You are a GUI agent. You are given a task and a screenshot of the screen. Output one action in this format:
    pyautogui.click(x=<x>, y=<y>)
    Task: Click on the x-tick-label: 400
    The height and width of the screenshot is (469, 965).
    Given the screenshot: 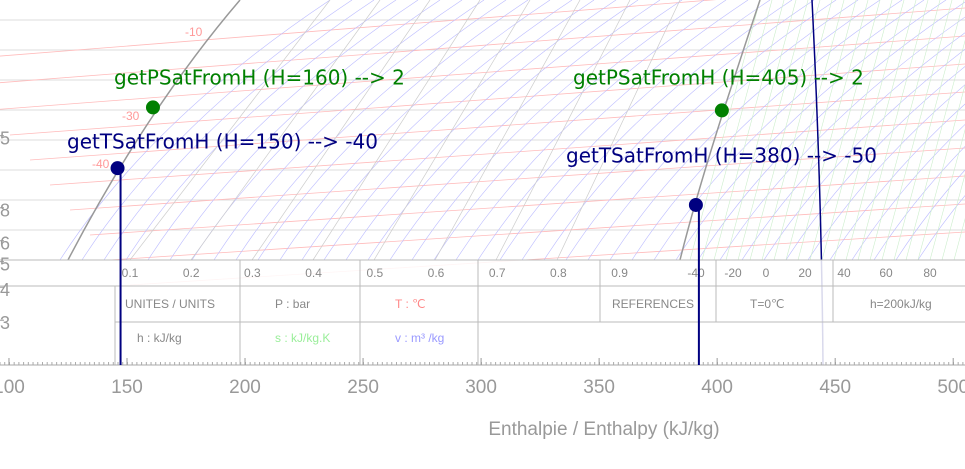 What is the action you would take?
    pyautogui.click(x=717, y=387)
    